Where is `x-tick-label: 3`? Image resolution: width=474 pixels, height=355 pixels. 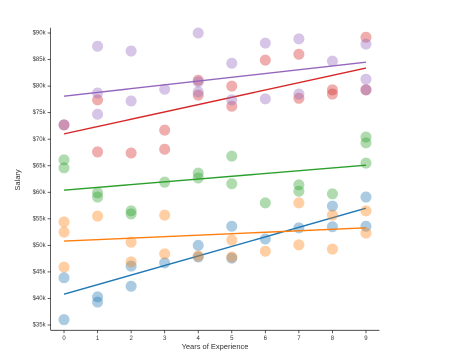
x-tick-label: 3 is located at coordinates (165, 339).